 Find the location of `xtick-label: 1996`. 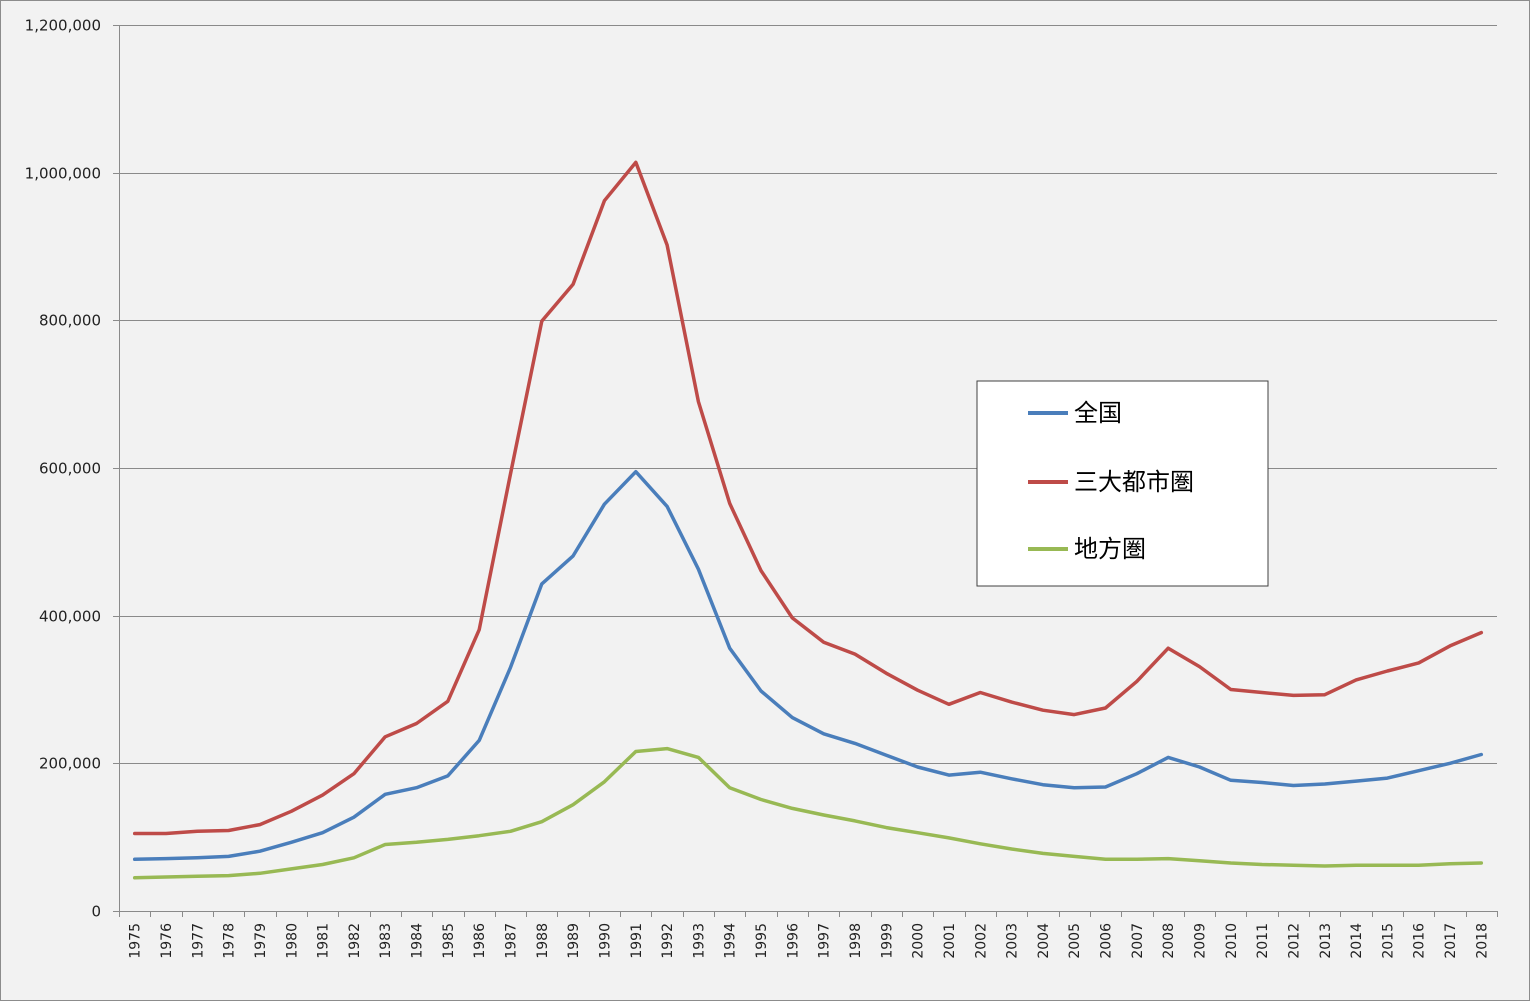

xtick-label: 1996 is located at coordinates (793, 941).